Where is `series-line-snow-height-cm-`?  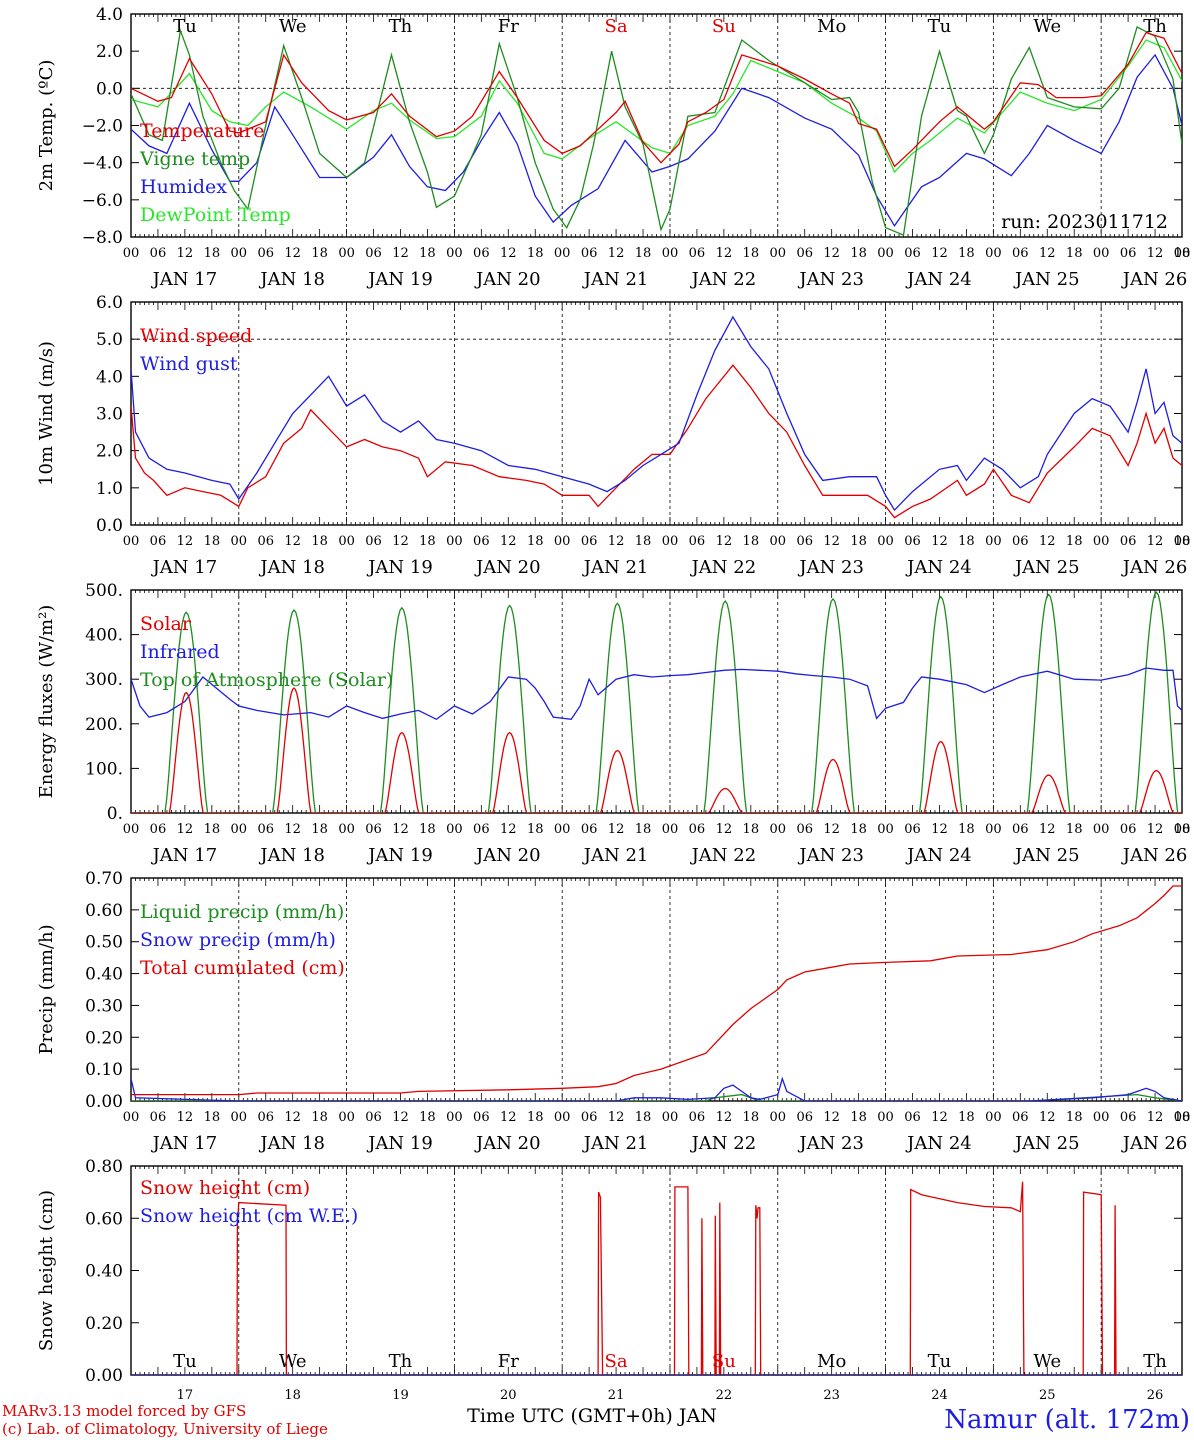 series-line-snow-height-cm- is located at coordinates (656, 1278).